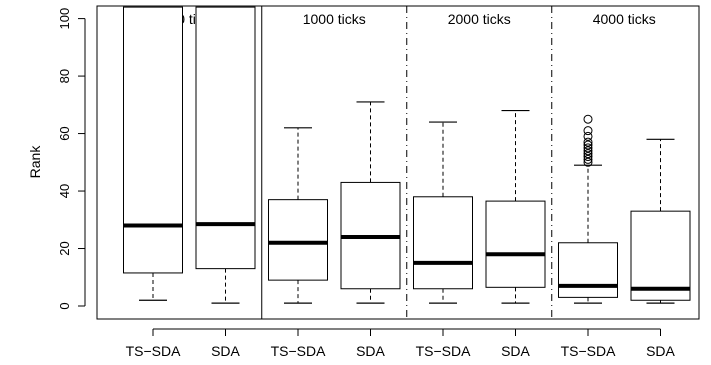 Image resolution: width=711 pixels, height=365 pixels. What do you see at coordinates (64, 191) in the screenshot?
I see `y-tick-label: 40` at bounding box center [64, 191].